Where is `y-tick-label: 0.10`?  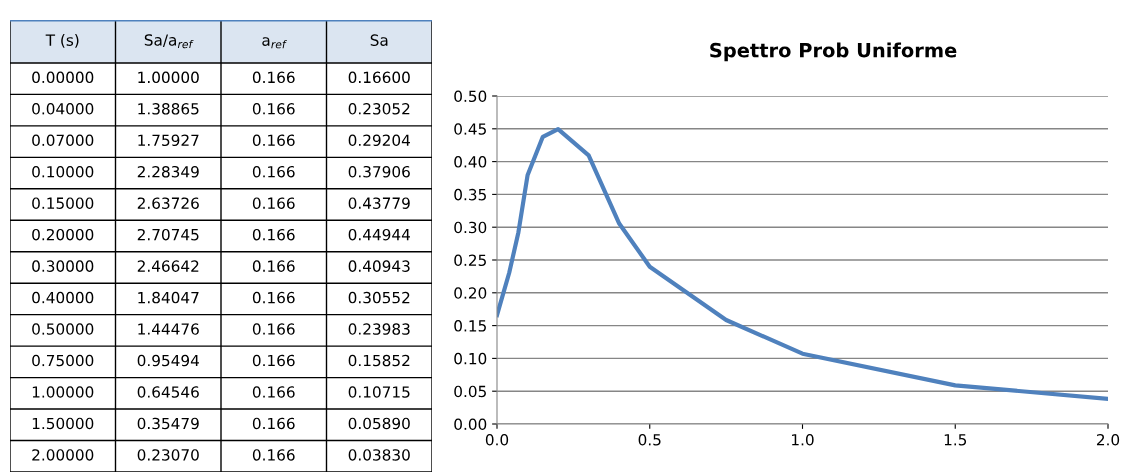
y-tick-label: 0.10 is located at coordinates (470, 358).